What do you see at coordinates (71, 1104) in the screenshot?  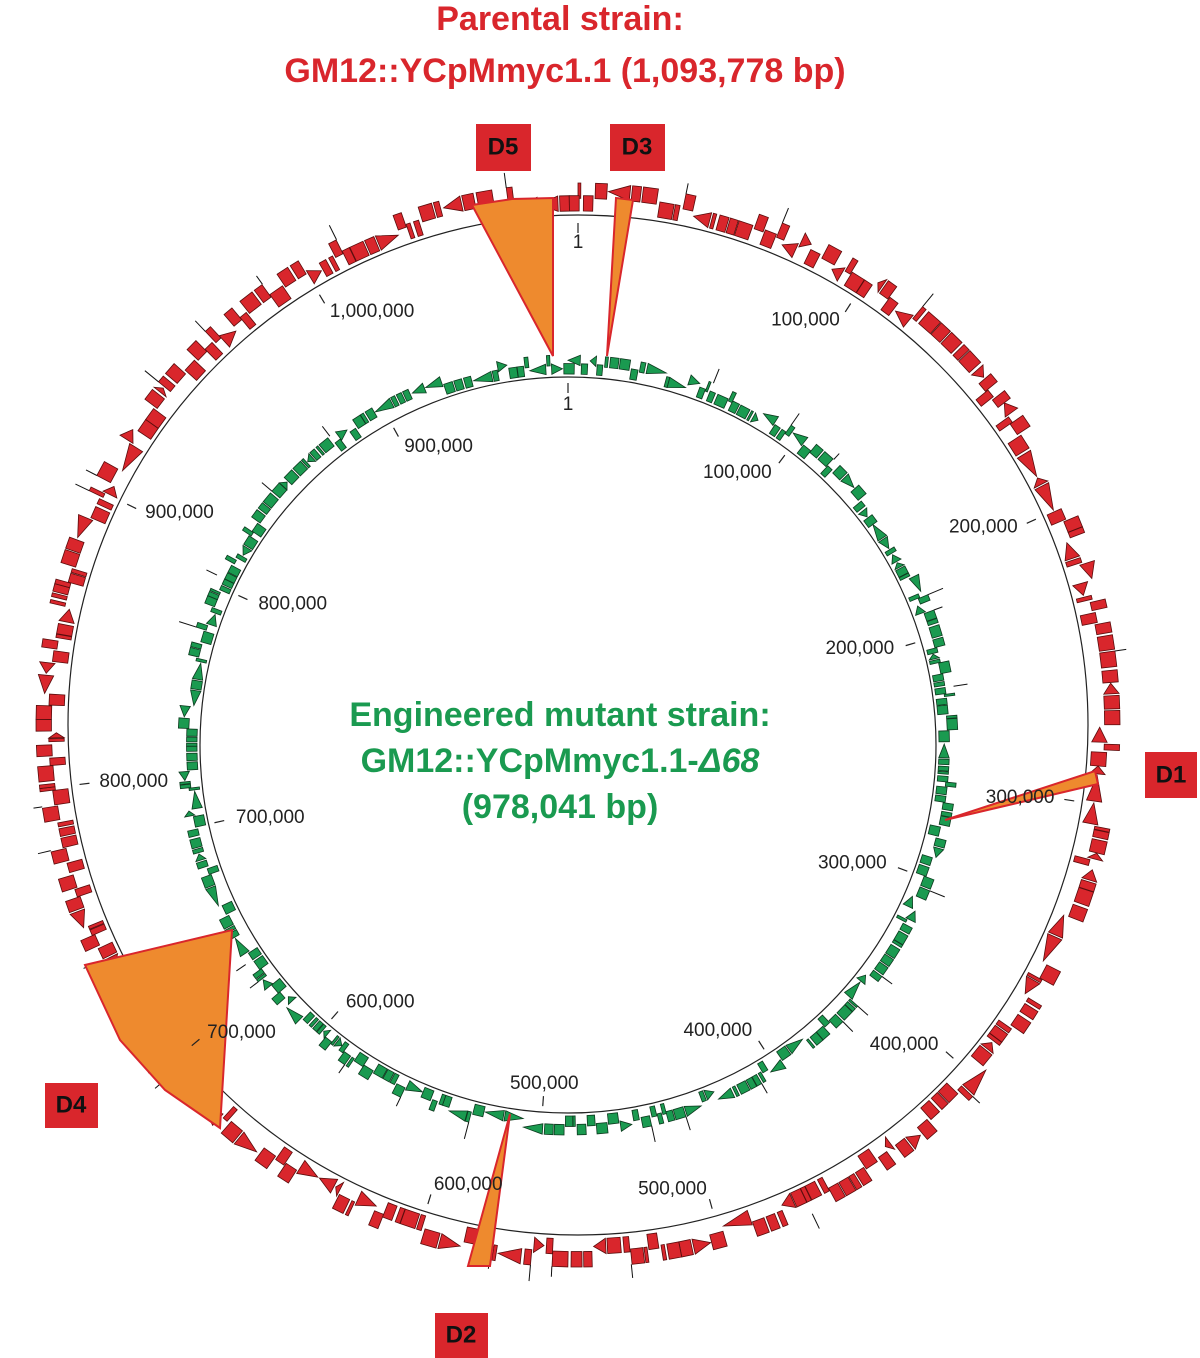 I see `deletion-label: D4` at bounding box center [71, 1104].